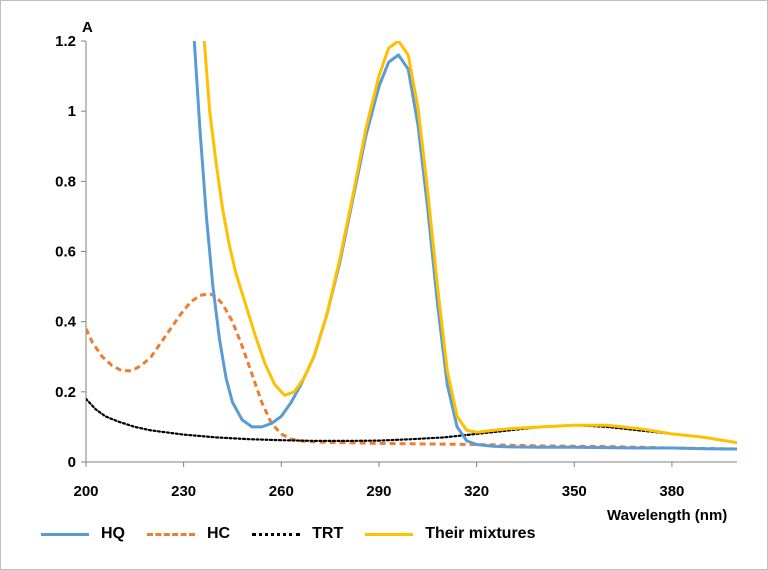  What do you see at coordinates (378, 491) in the screenshot?
I see `x-tick-label: 290` at bounding box center [378, 491].